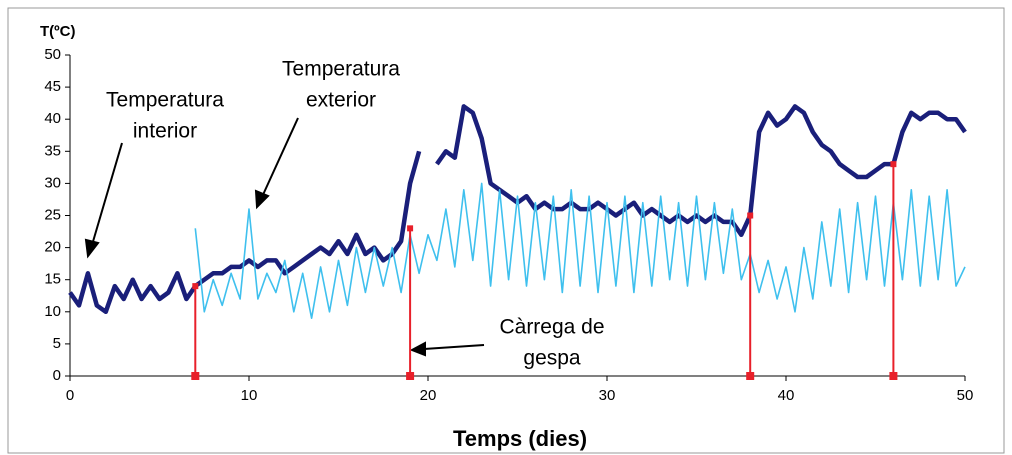  Describe the element at coordinates (552, 358) in the screenshot. I see `annotation: gespa` at that location.